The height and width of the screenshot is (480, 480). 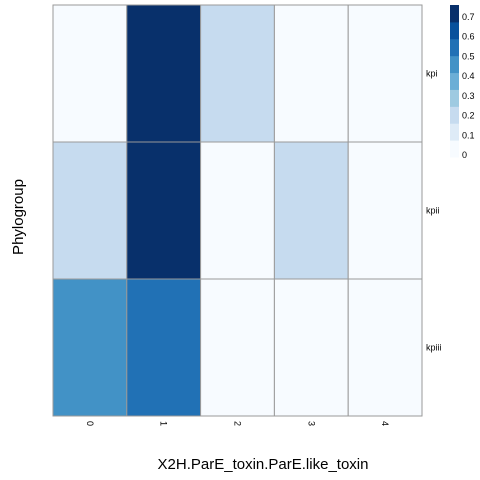 I want to click on column-label: 3, so click(x=311, y=423).